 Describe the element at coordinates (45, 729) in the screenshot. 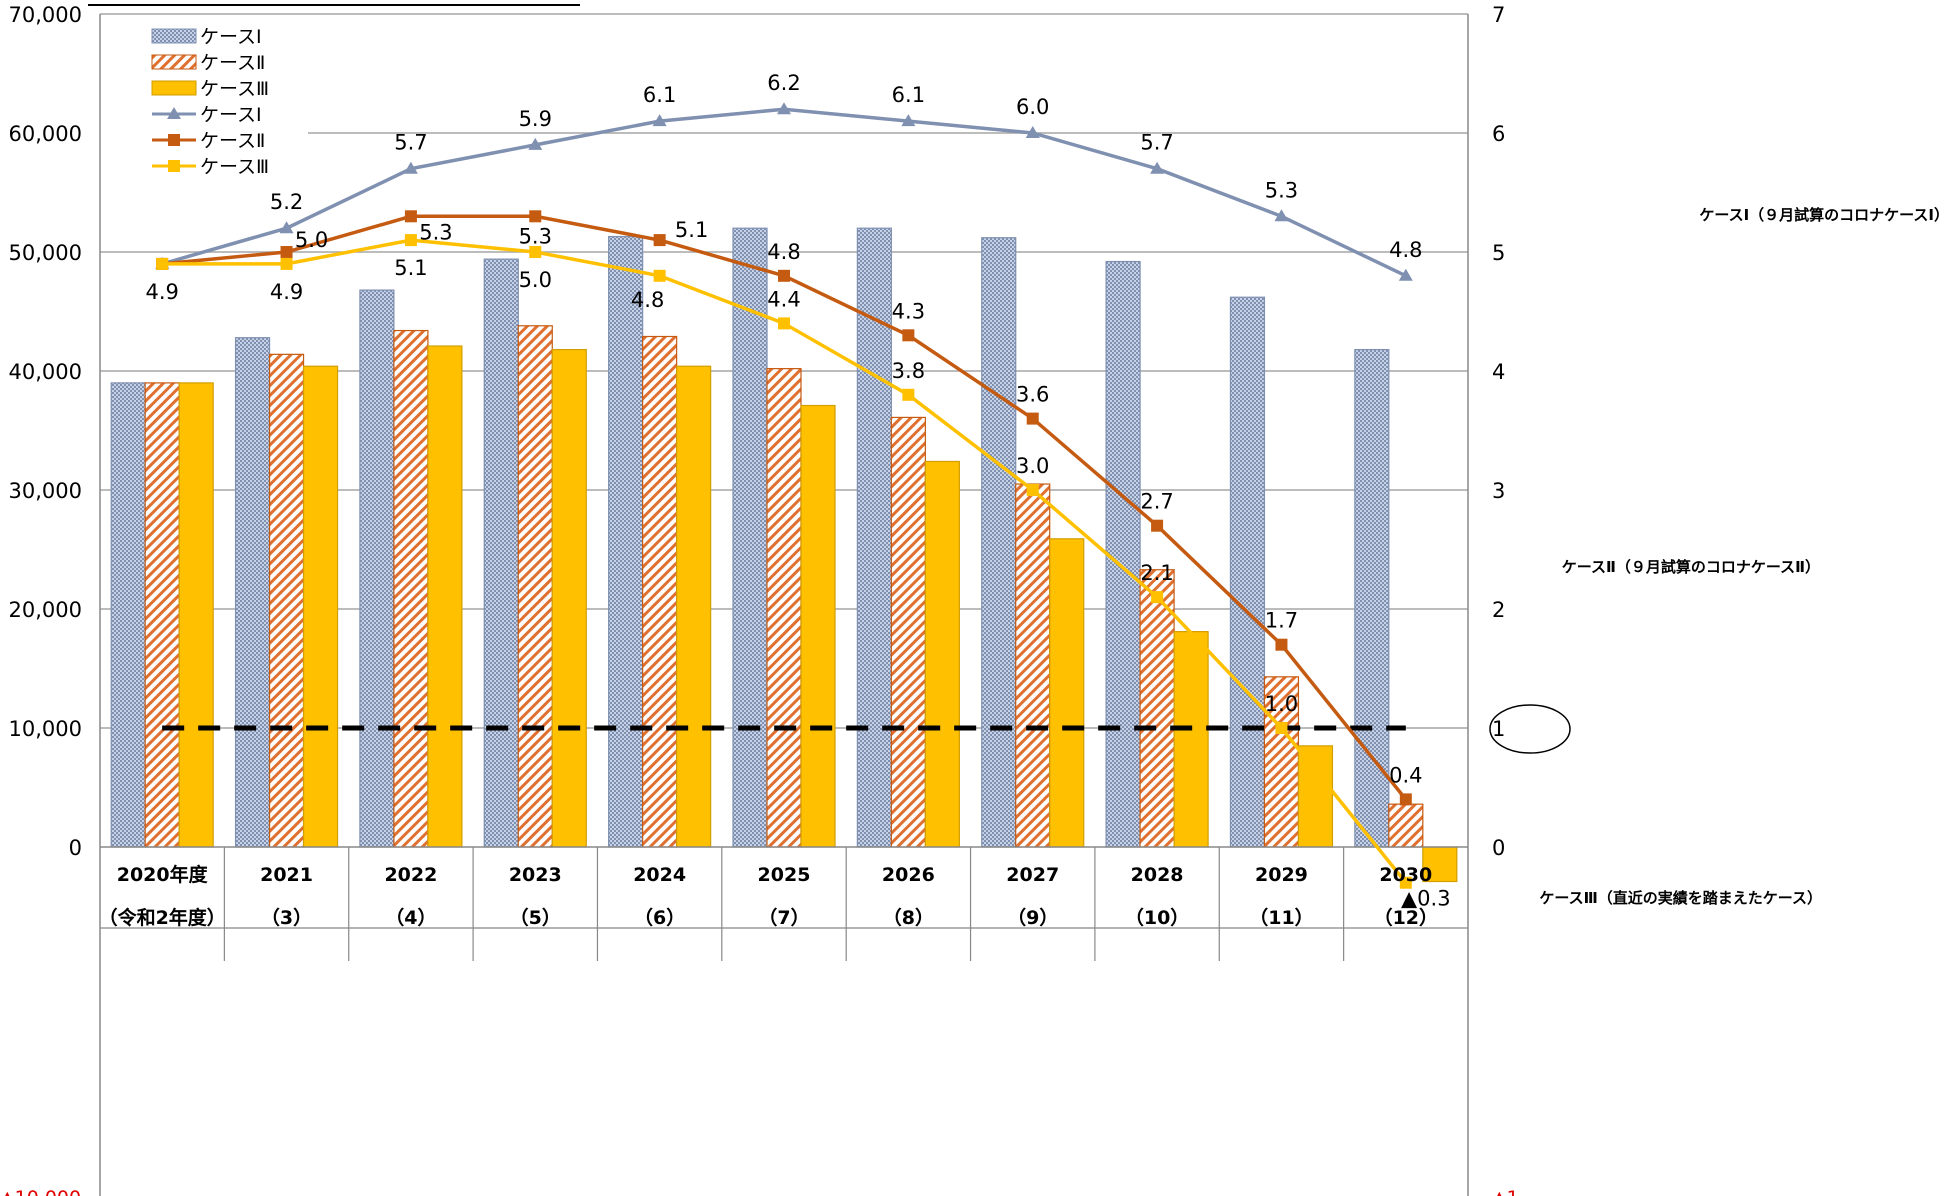

I see `y-left-tick-label: 10,000` at that location.